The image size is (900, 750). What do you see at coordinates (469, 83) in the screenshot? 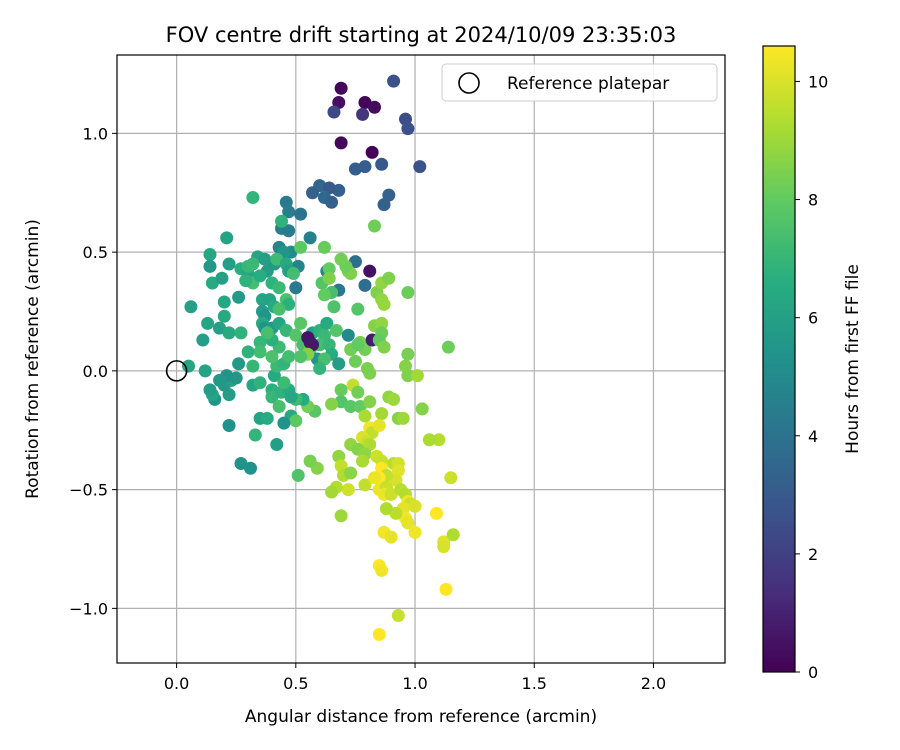
I see `legend-marker-reference` at bounding box center [469, 83].